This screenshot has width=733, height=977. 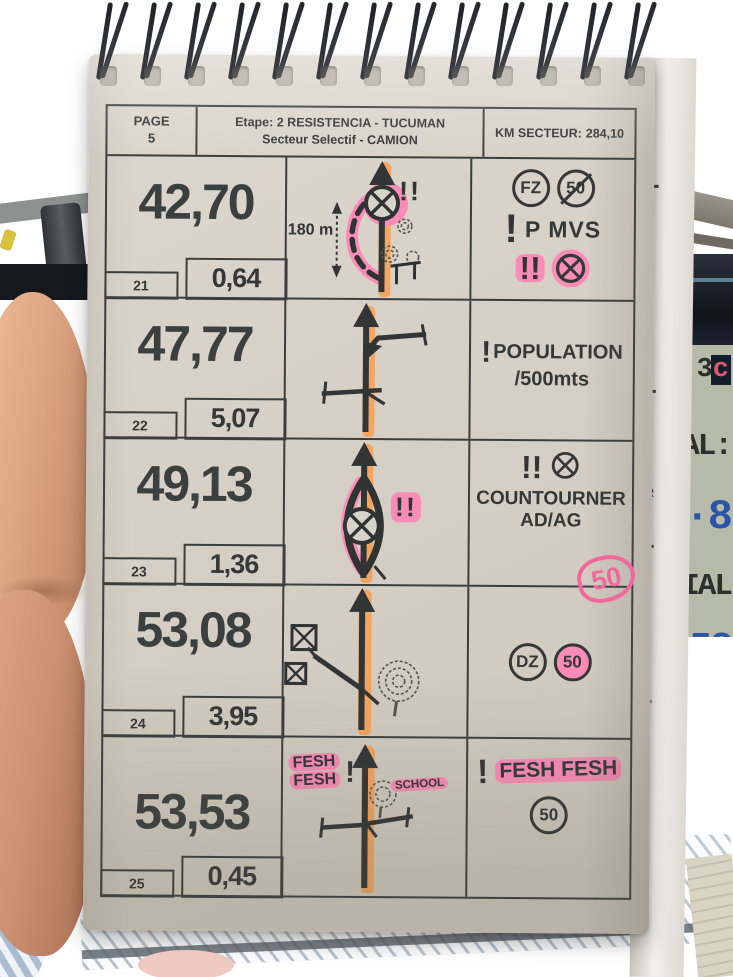 I want to click on notes-cell: !! COUNTOURNER AD/AG 50, so click(x=554, y=524).